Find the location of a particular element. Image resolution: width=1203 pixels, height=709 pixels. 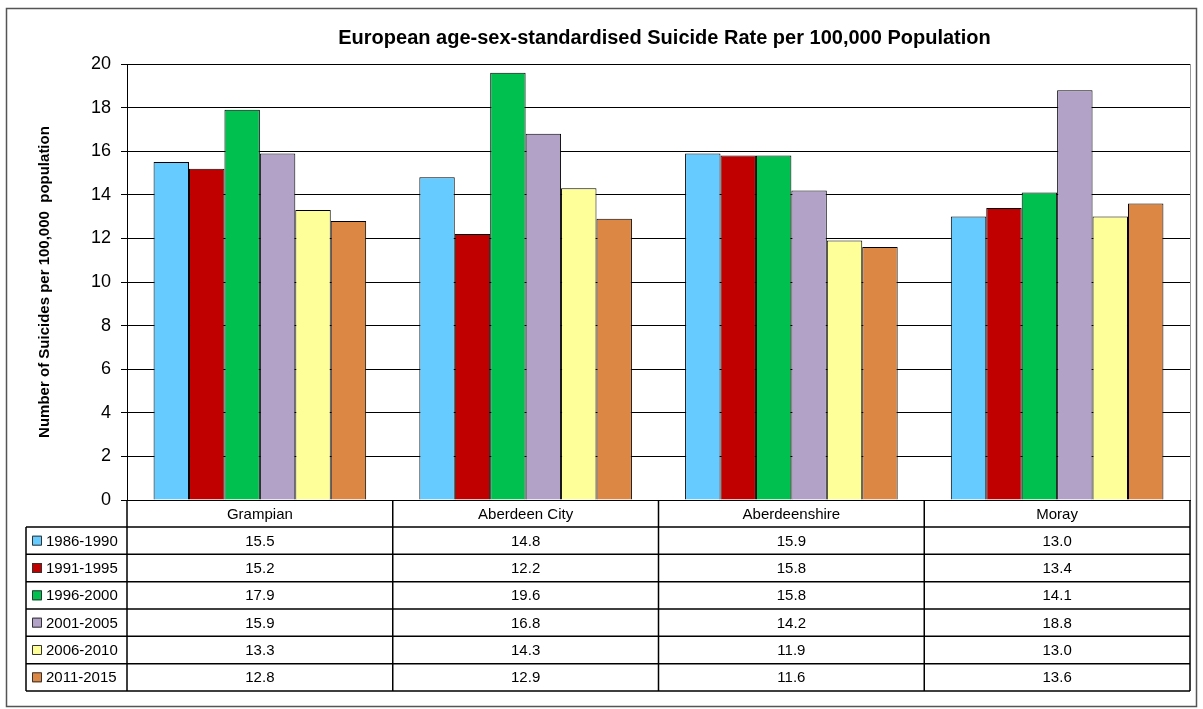

x-tick-label: Grampian is located at coordinates (259, 514).